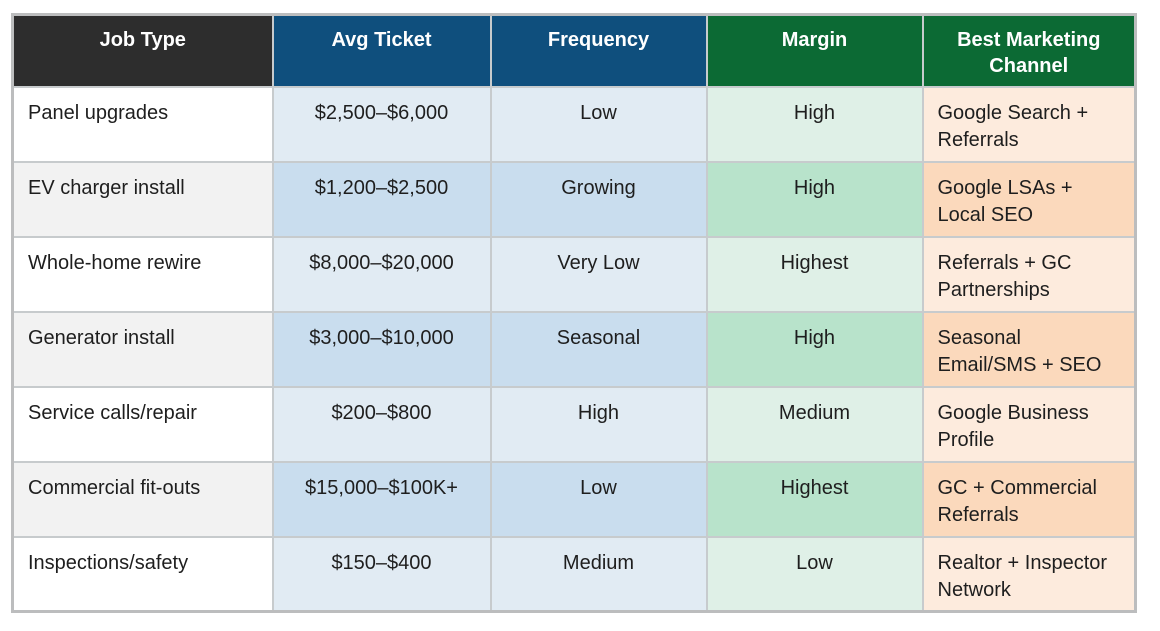 The image size is (1160, 631). I want to click on cell-job-type: EV charger install, so click(142, 199).